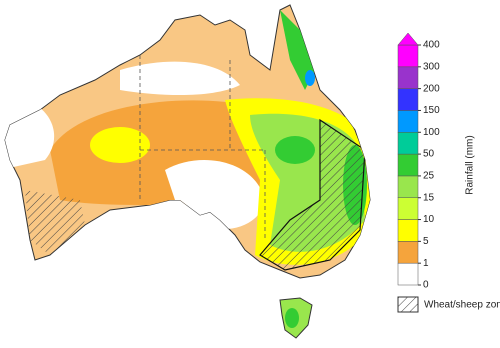 The width and height of the screenshot is (500, 348). What do you see at coordinates (426, 285) in the screenshot?
I see `legend-tick-label: 0` at bounding box center [426, 285].